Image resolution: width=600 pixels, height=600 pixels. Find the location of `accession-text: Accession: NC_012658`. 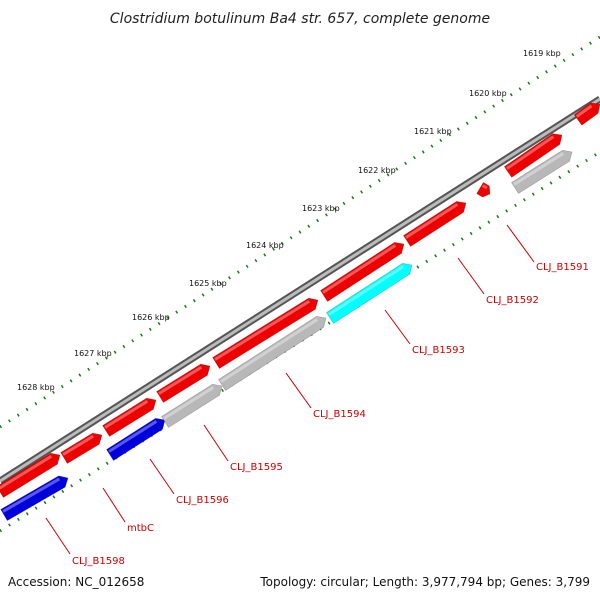

accession-text: Accession: NC_012658 is located at coordinates (76, 582).